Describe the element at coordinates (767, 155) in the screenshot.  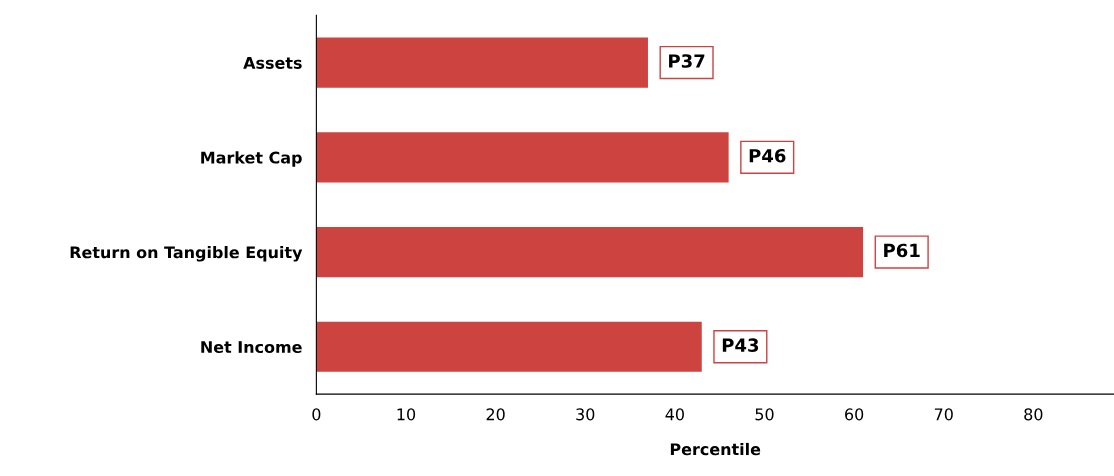
I see `data-label: P46` at that location.